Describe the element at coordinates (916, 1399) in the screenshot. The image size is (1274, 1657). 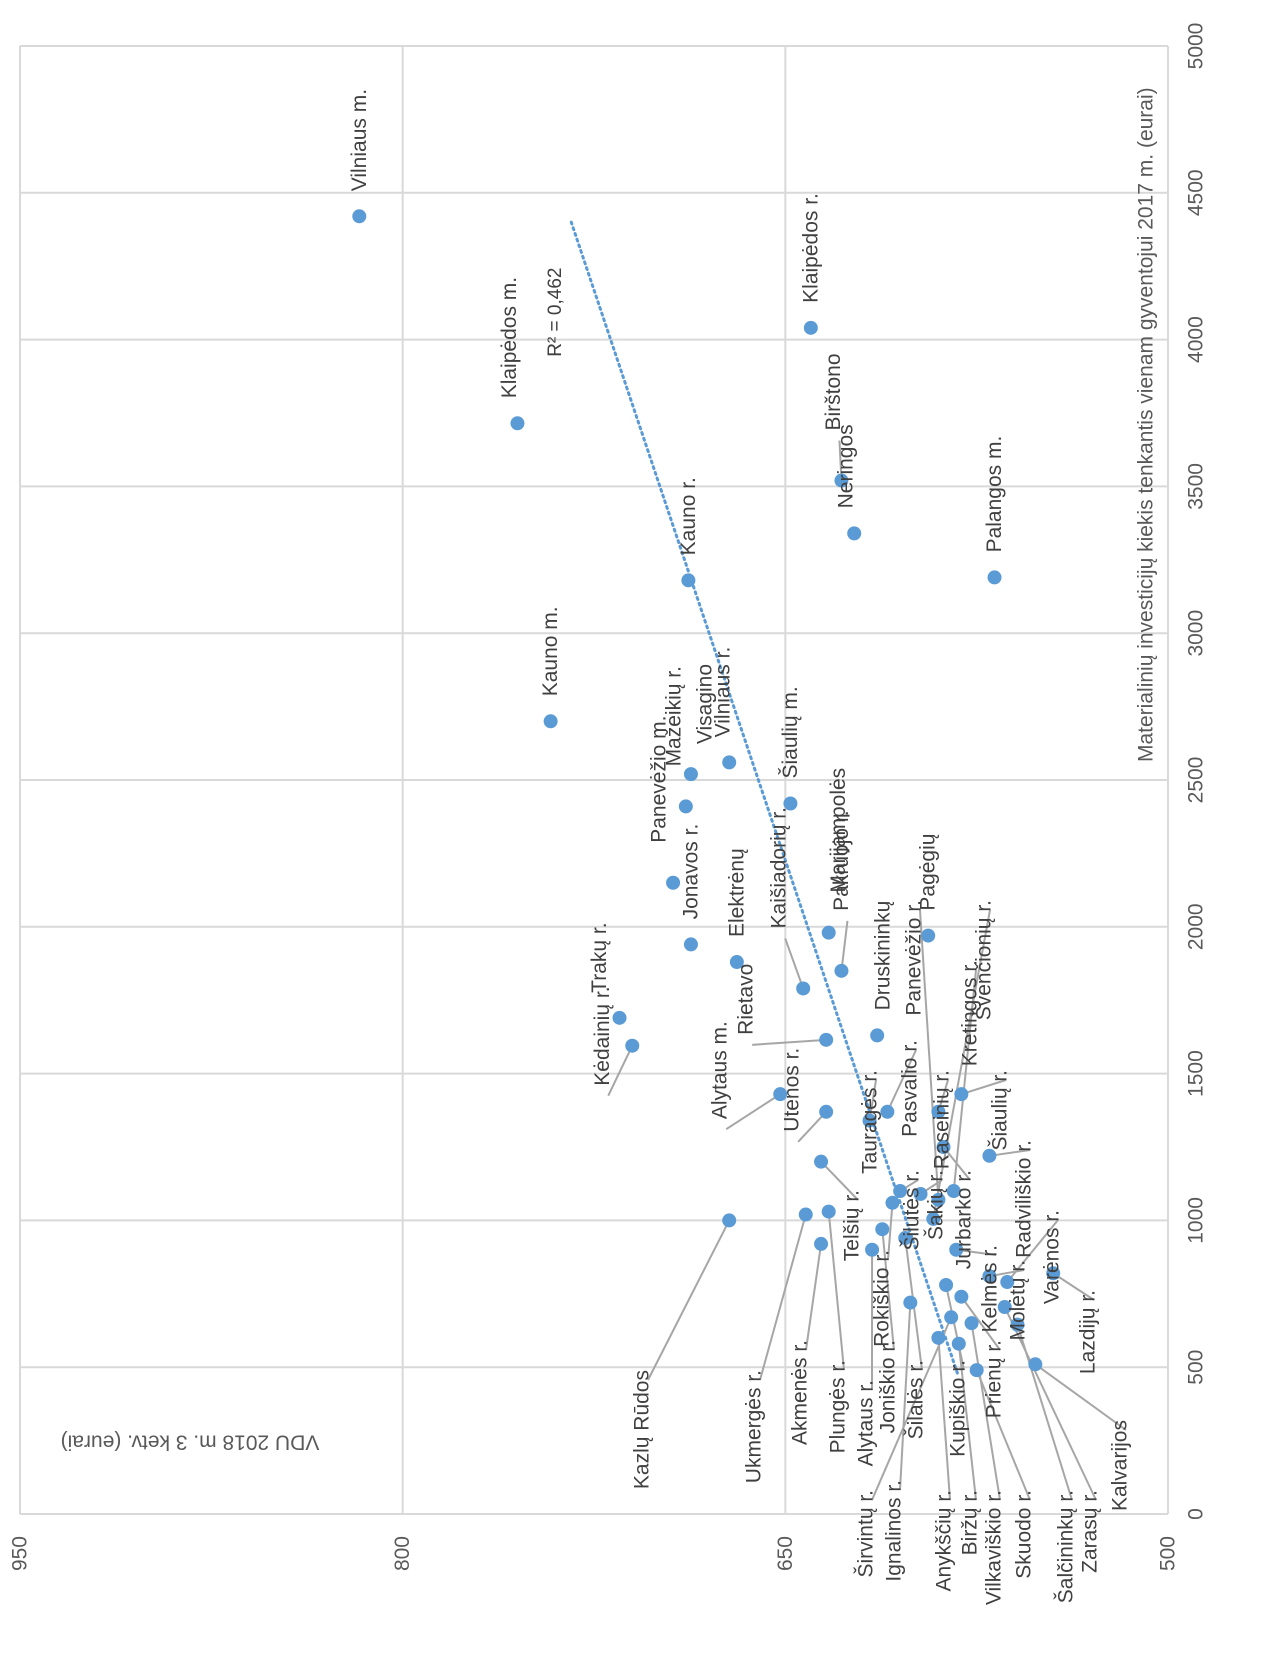
I see `point-label: Šilalės r.` at that location.